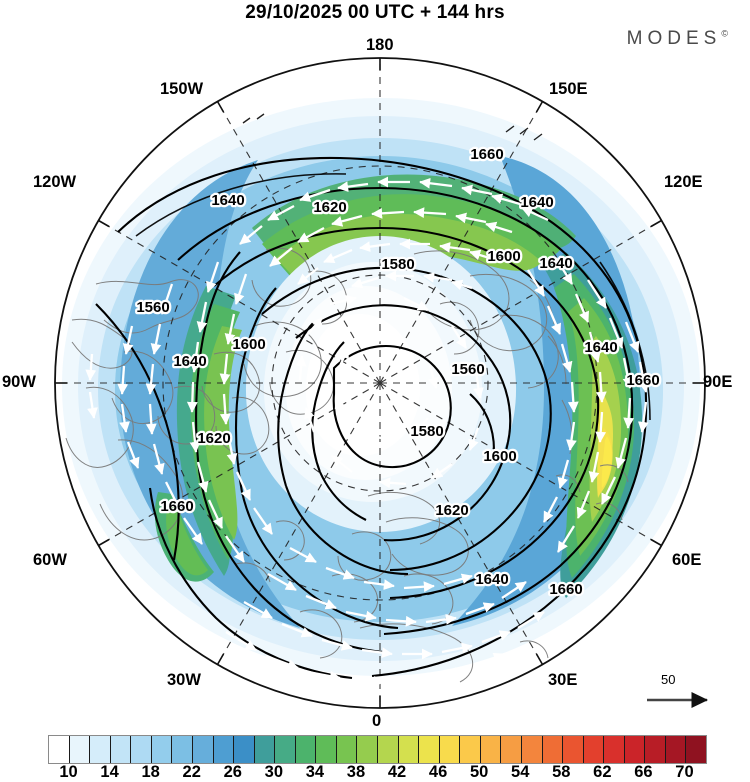  What do you see at coordinates (19, 382) in the screenshot?
I see `lon-label-90W: 90W` at bounding box center [19, 382].